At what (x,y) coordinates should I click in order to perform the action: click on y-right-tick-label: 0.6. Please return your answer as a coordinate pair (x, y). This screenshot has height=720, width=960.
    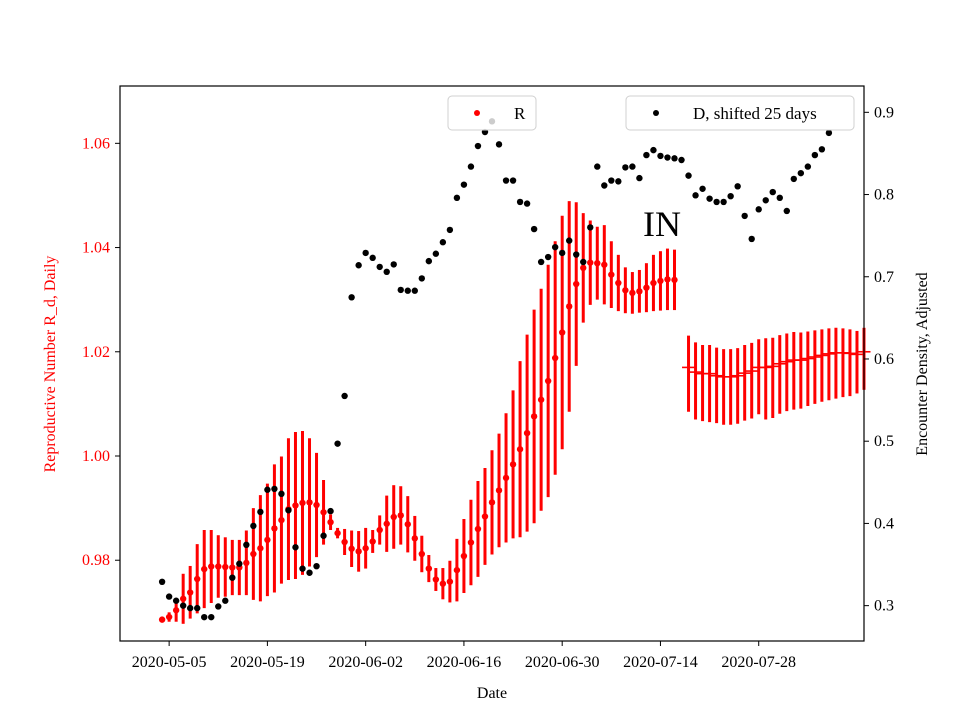
    Looking at the image, I should click on (884, 359).